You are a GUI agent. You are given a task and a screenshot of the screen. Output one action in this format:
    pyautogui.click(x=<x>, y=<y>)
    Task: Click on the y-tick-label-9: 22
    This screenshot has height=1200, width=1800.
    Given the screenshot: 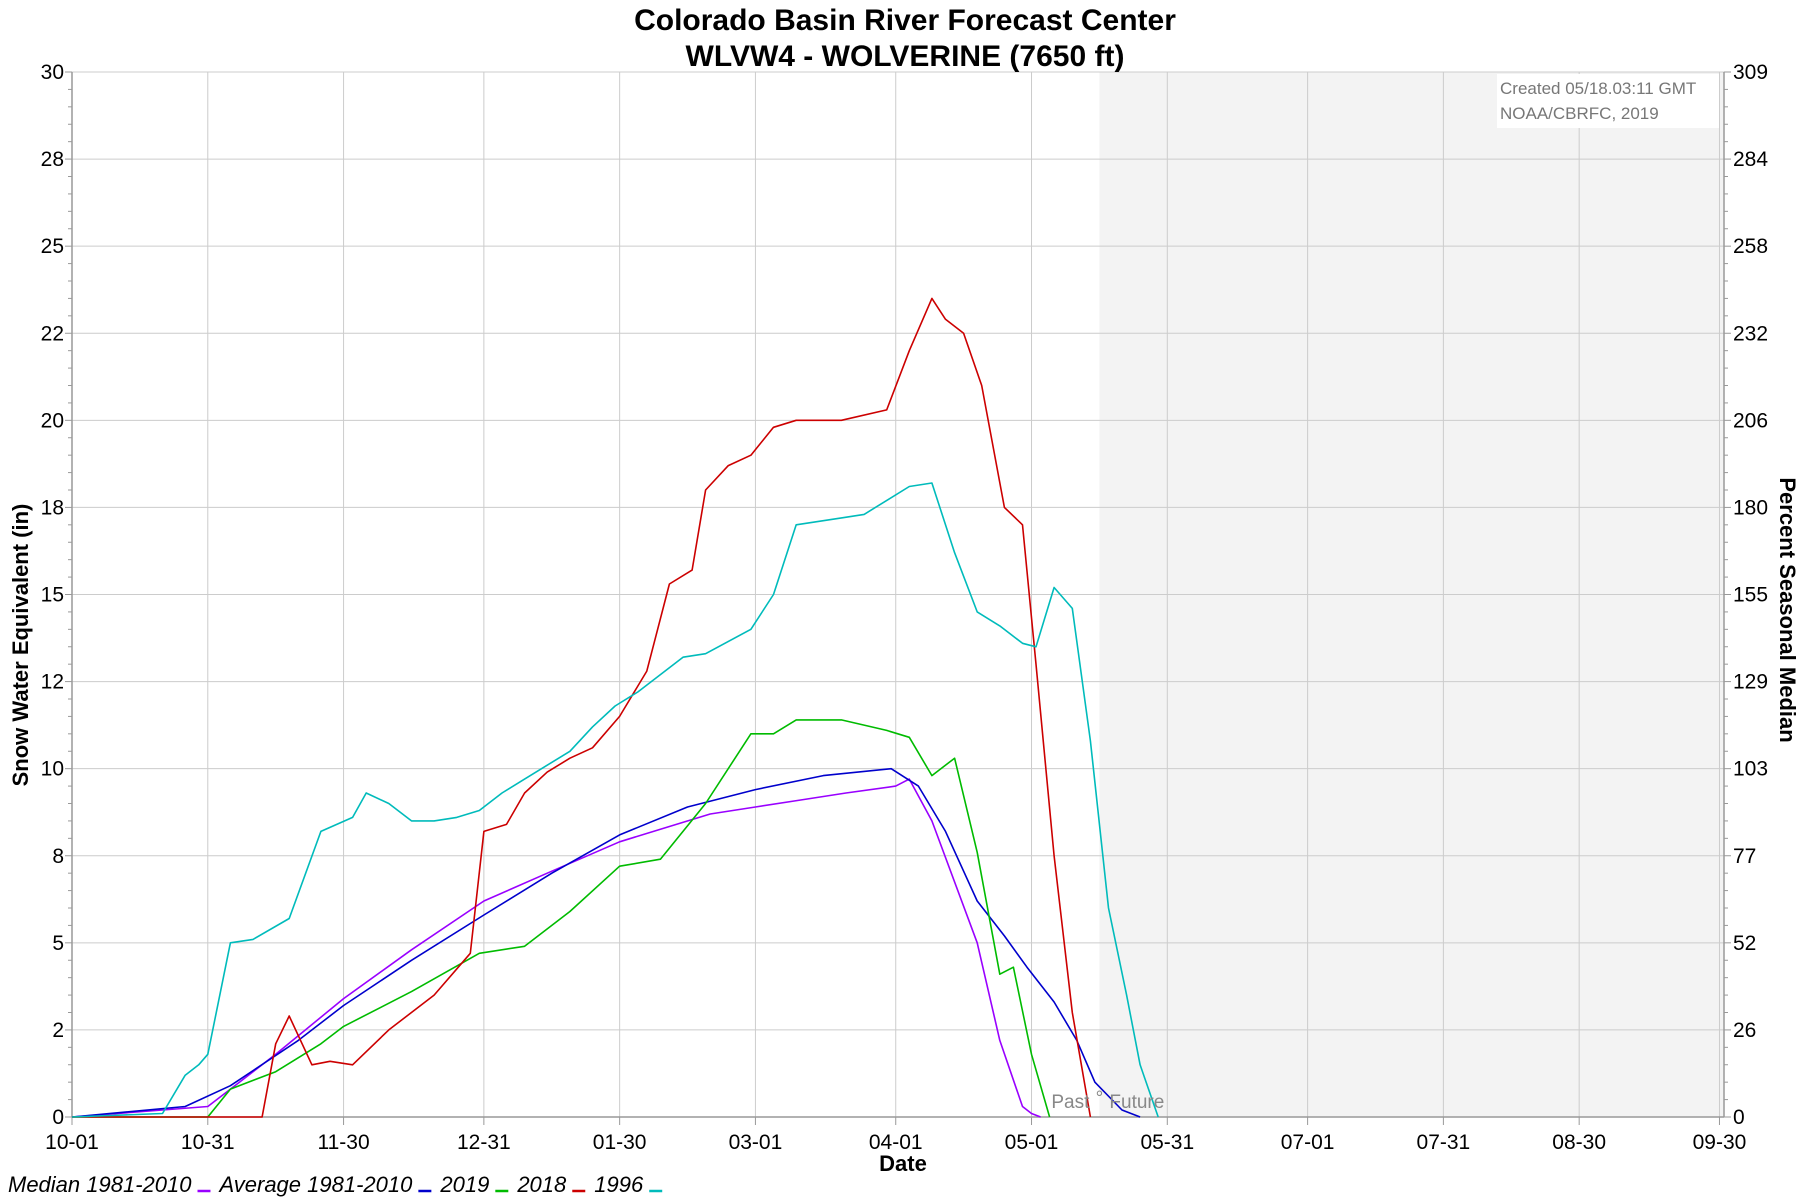 What is the action you would take?
    pyautogui.click(x=52, y=333)
    